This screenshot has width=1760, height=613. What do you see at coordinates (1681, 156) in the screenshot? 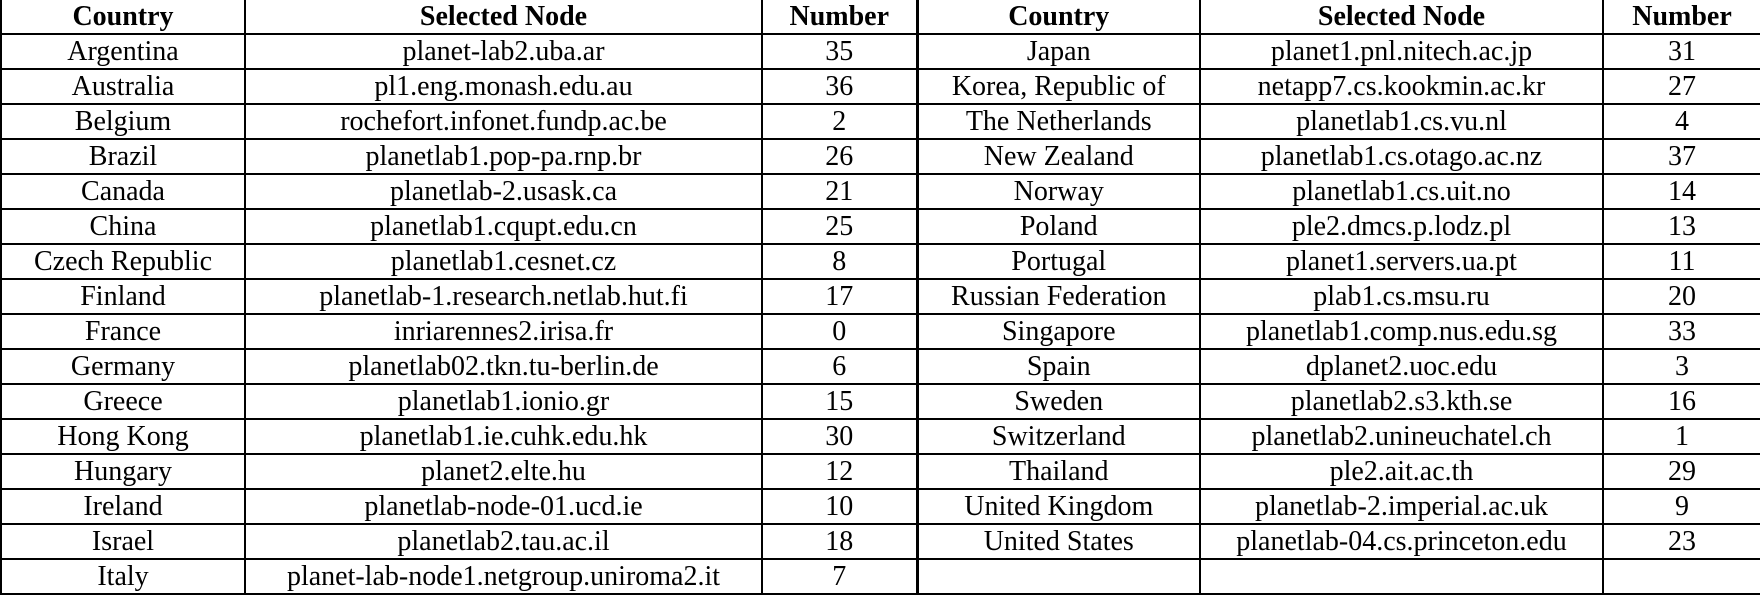
I see `cell-number-right: 37` at bounding box center [1681, 156].